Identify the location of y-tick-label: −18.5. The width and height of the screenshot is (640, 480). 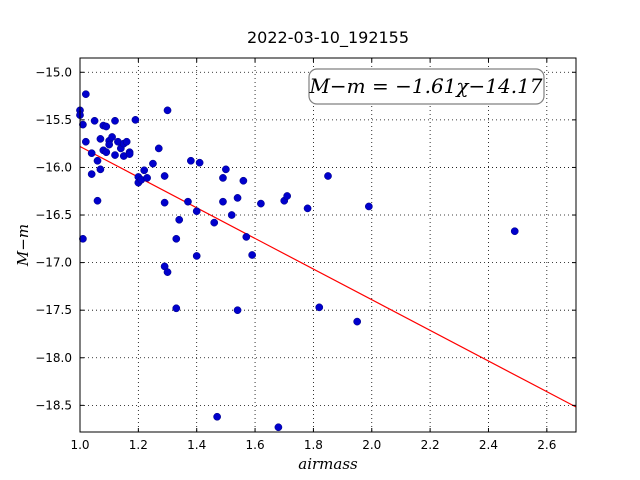
(53, 405).